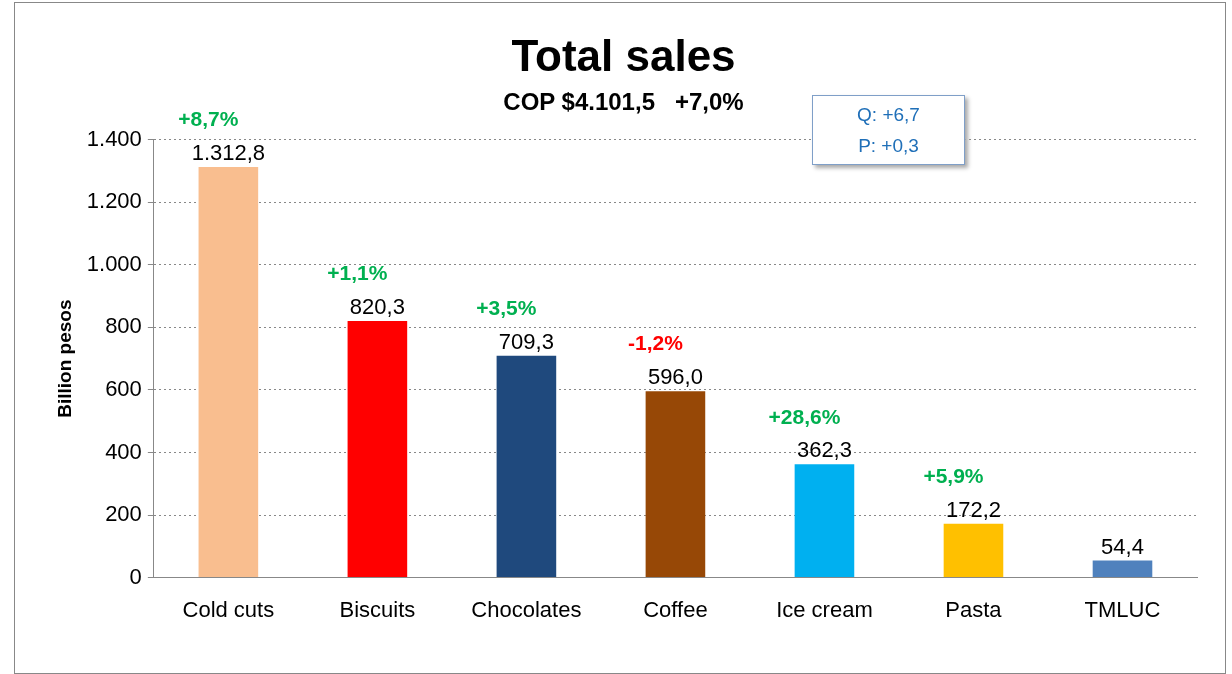  I want to click on chart-title: Total sales, so click(623, 55).